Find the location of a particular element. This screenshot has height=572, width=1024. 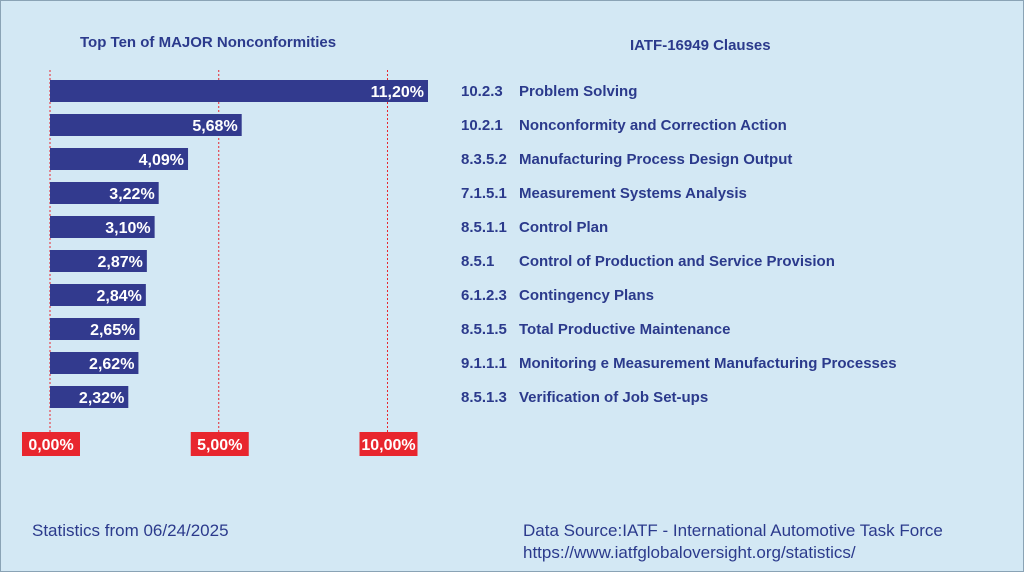

clause-code: 9.1.1.1 is located at coordinates (484, 363).